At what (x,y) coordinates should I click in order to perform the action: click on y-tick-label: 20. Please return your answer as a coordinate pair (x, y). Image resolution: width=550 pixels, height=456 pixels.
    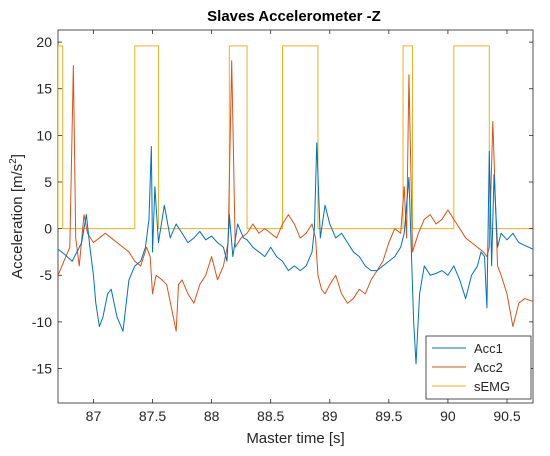
    Looking at the image, I should click on (44, 42).